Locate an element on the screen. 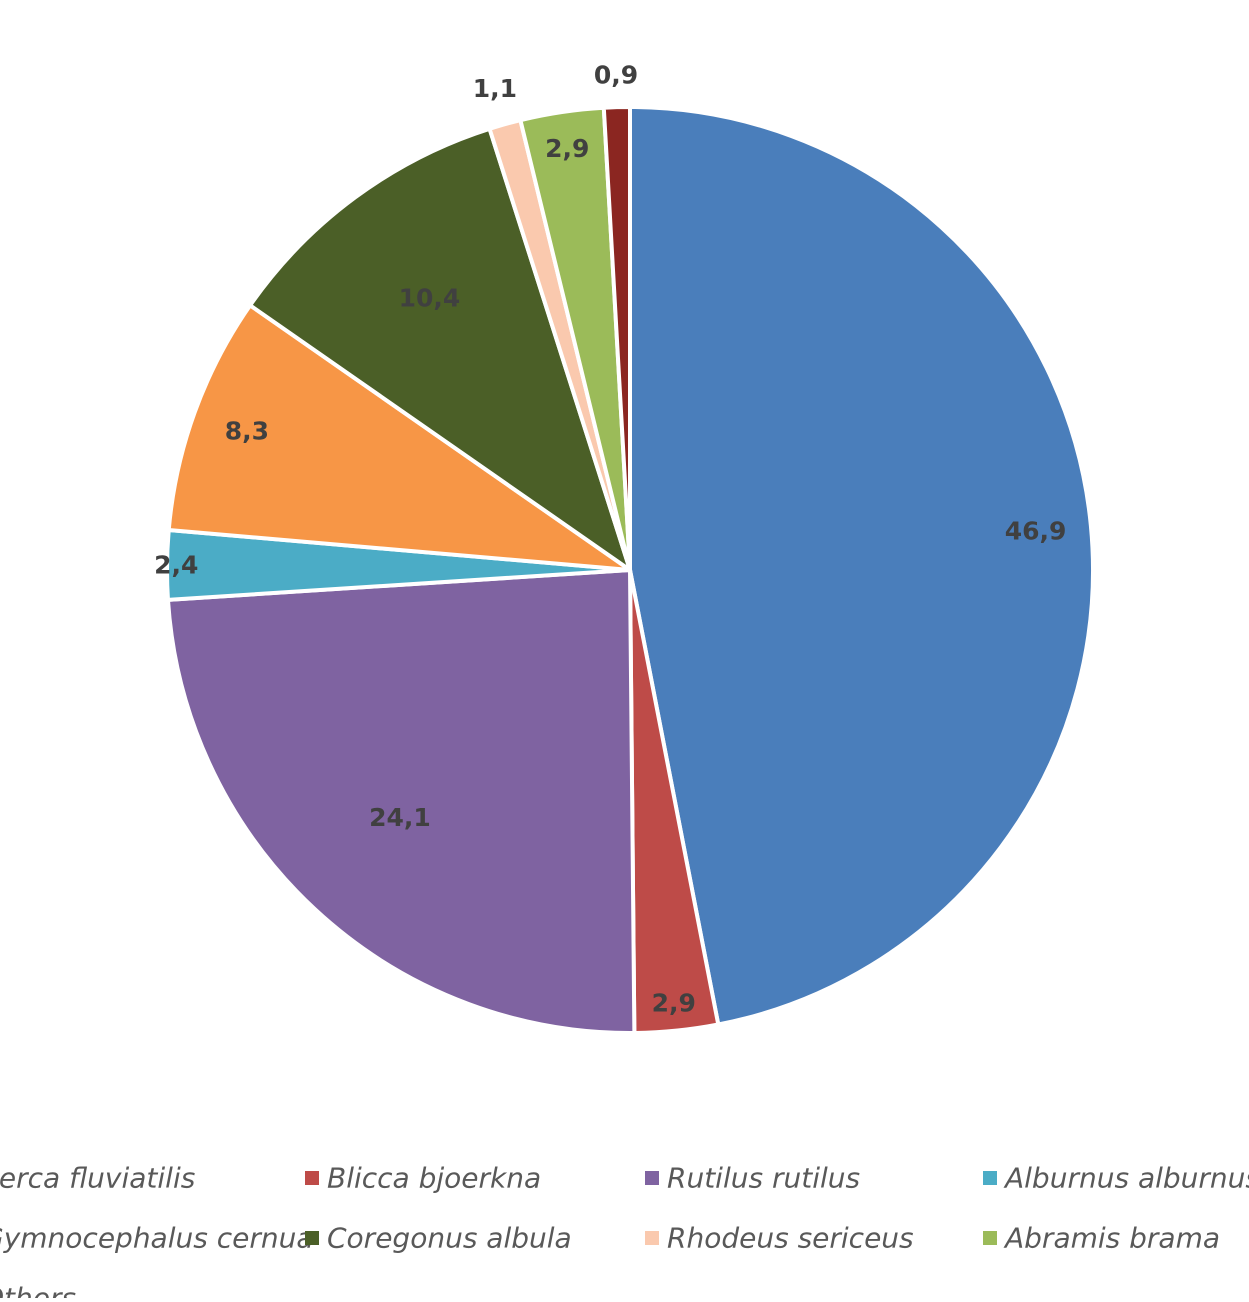 This screenshot has height=1302, width=1249. legend-label-rutilus-rutilus: Rutilus rutilus is located at coordinates (763, 1178).